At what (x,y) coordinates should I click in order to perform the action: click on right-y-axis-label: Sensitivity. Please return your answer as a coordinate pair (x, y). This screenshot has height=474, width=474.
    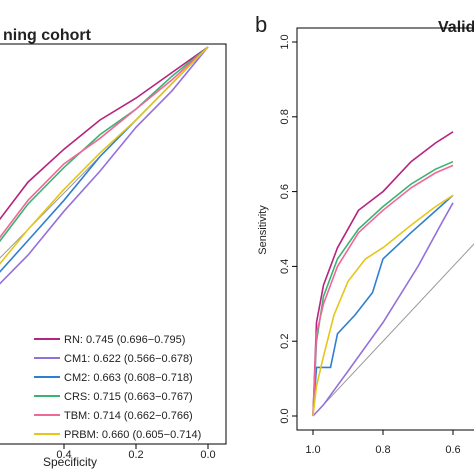
    Looking at the image, I should click on (263, 230).